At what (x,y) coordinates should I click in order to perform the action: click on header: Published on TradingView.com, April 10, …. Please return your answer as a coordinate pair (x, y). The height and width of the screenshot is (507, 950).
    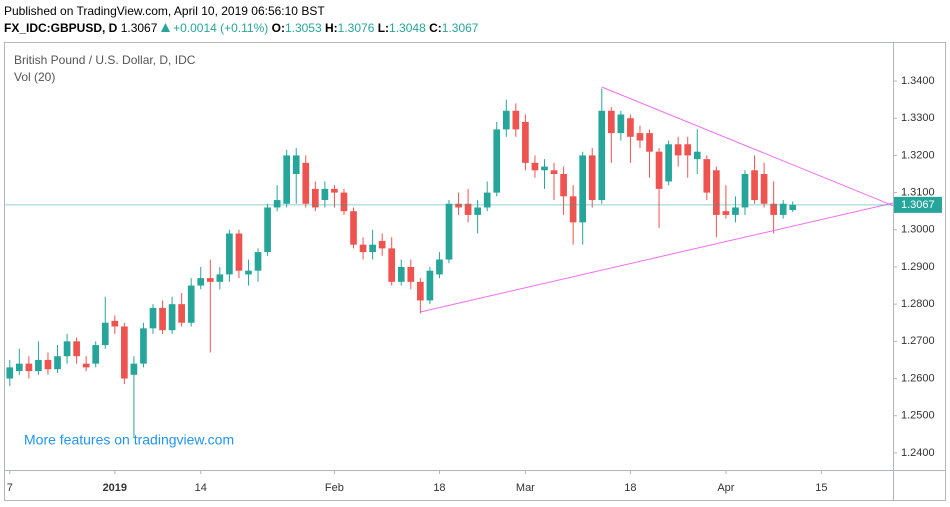
    Looking at the image, I should click on (241, 20).